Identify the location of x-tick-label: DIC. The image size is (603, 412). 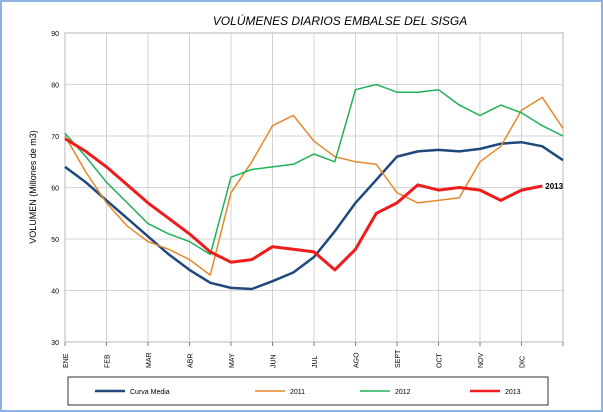
(523, 362).